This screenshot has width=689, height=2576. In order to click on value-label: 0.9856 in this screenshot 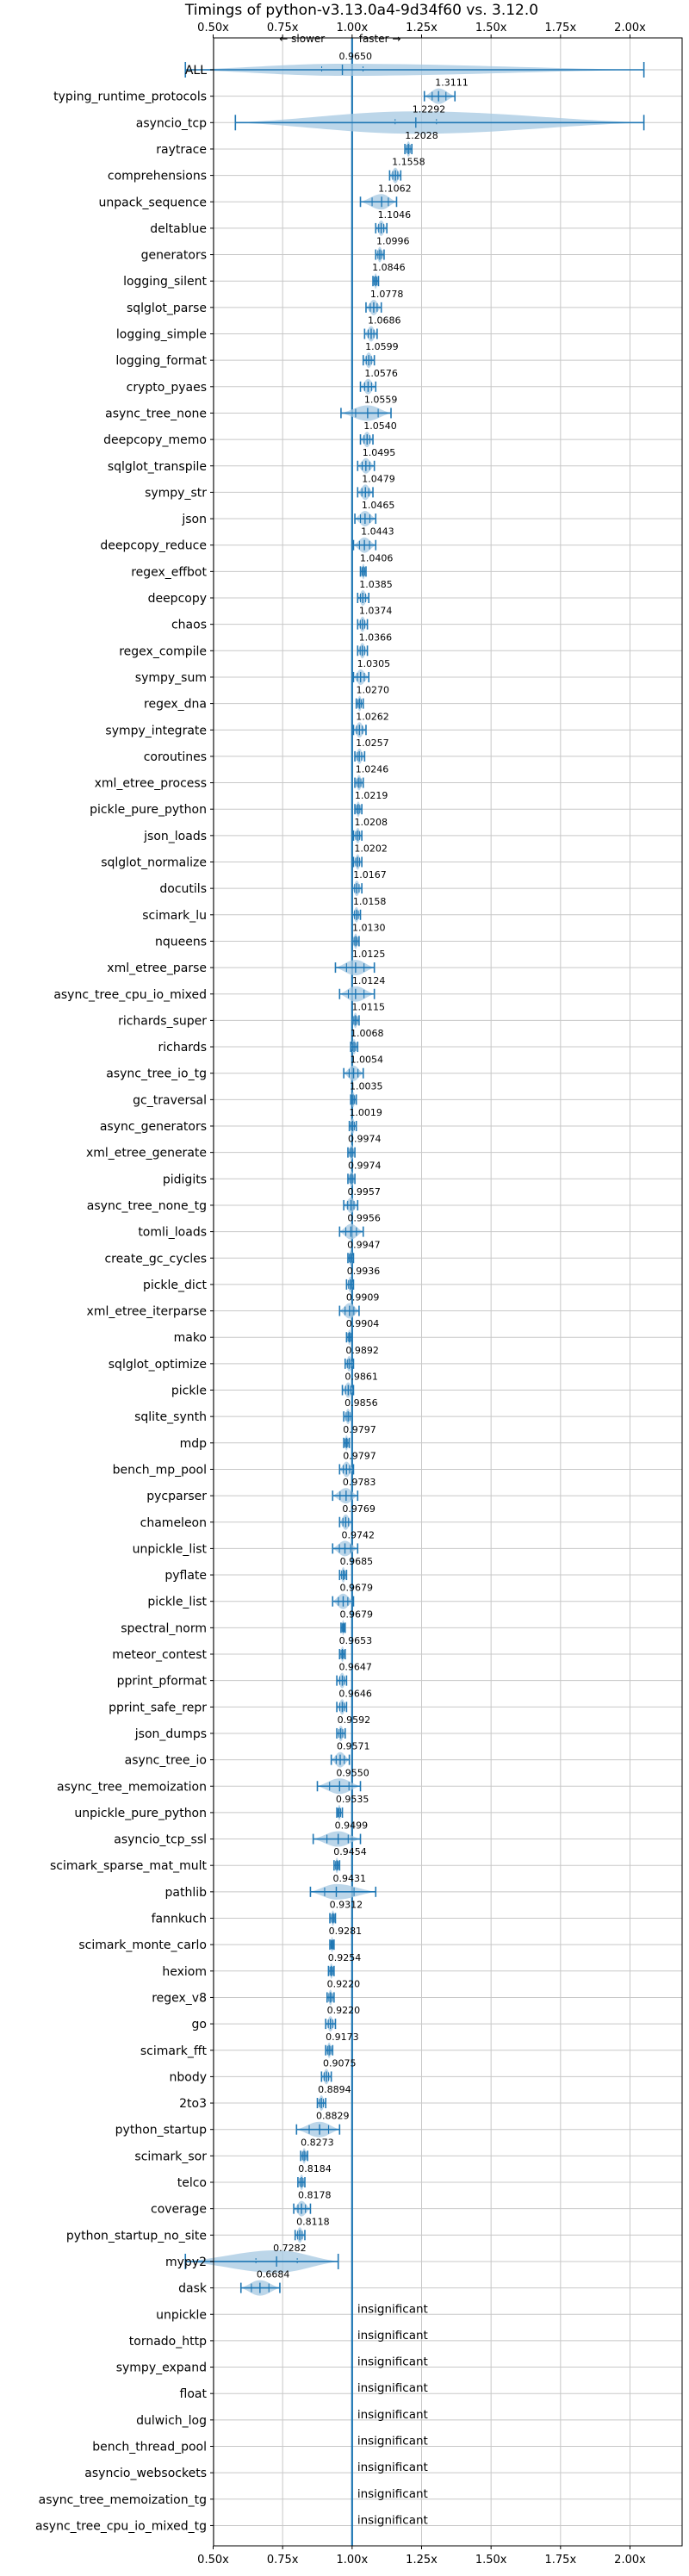, I will do `click(361, 1403)`.